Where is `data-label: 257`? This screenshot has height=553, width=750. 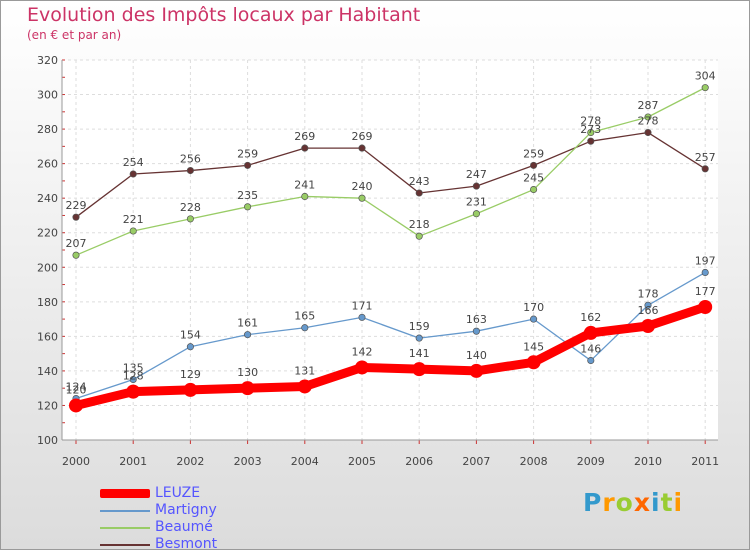 data-label: 257 is located at coordinates (705, 157).